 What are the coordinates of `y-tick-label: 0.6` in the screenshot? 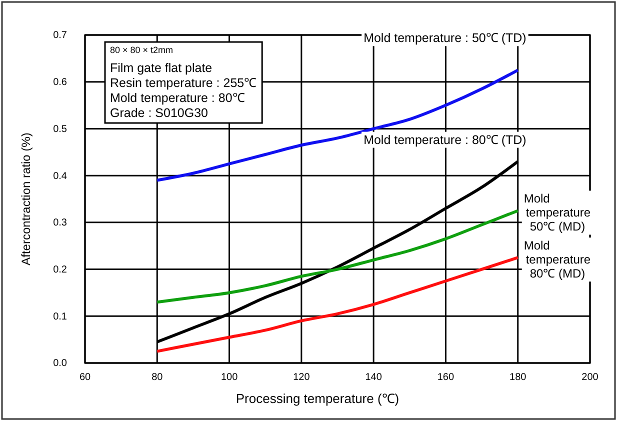 It's located at (60, 82).